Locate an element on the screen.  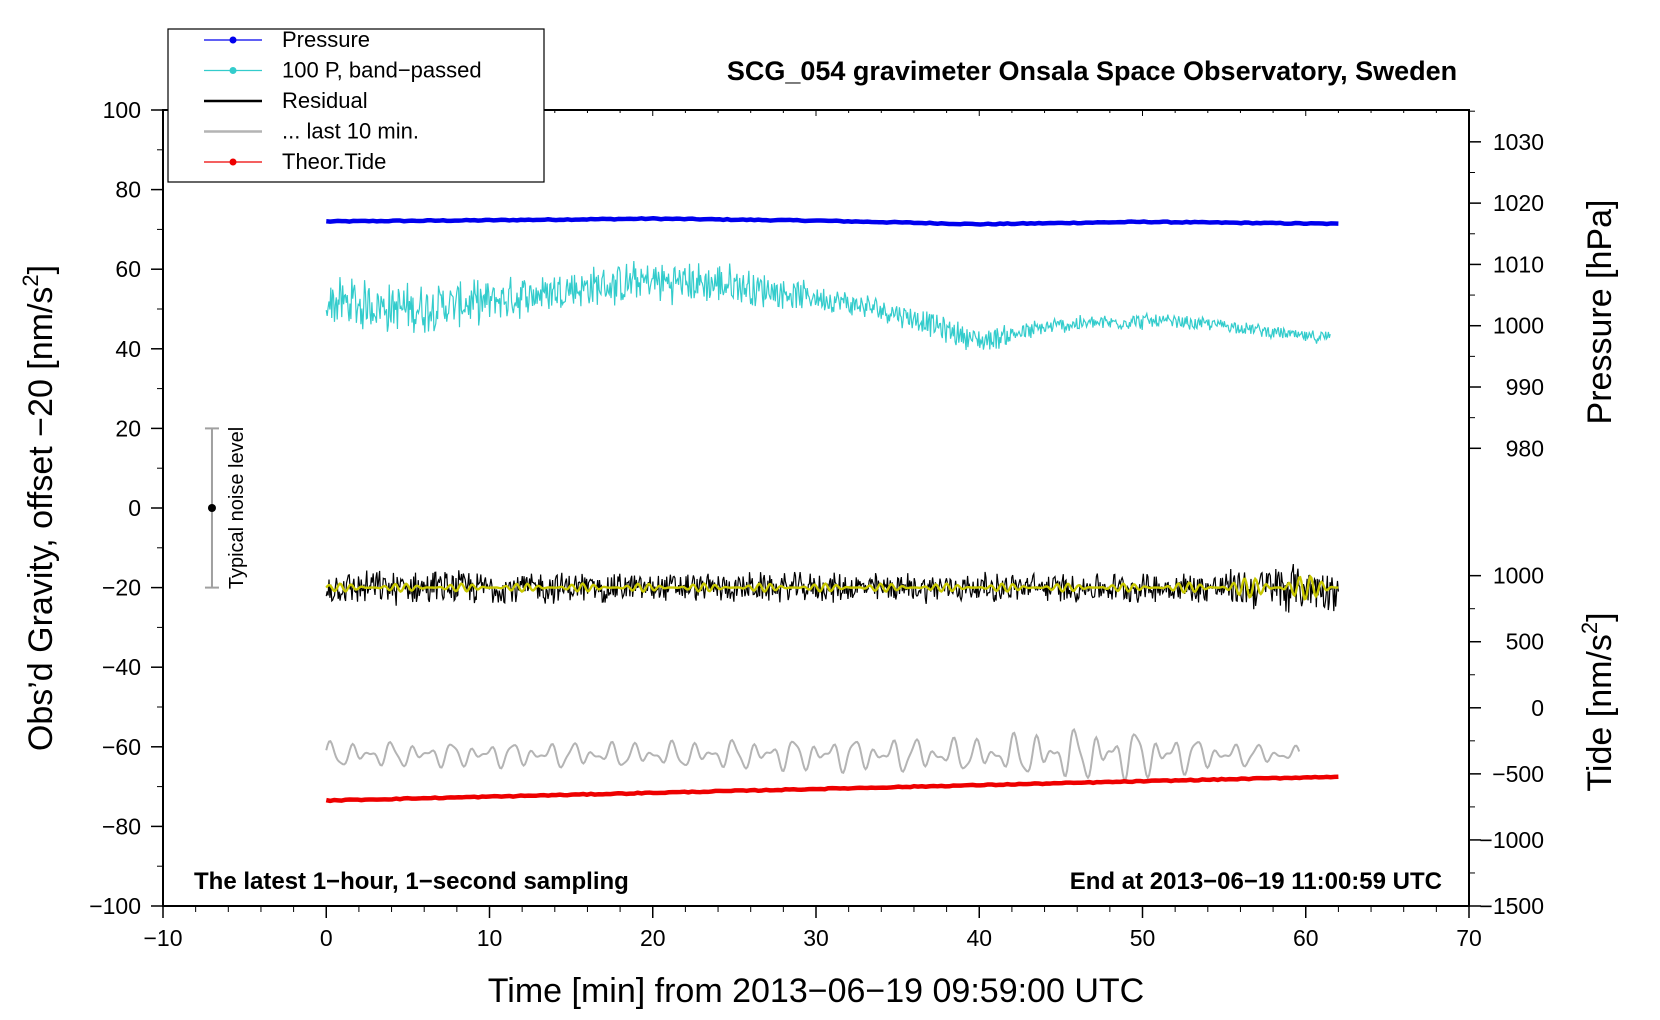
pressure-tick-label: 990 is located at coordinates (1525, 387).